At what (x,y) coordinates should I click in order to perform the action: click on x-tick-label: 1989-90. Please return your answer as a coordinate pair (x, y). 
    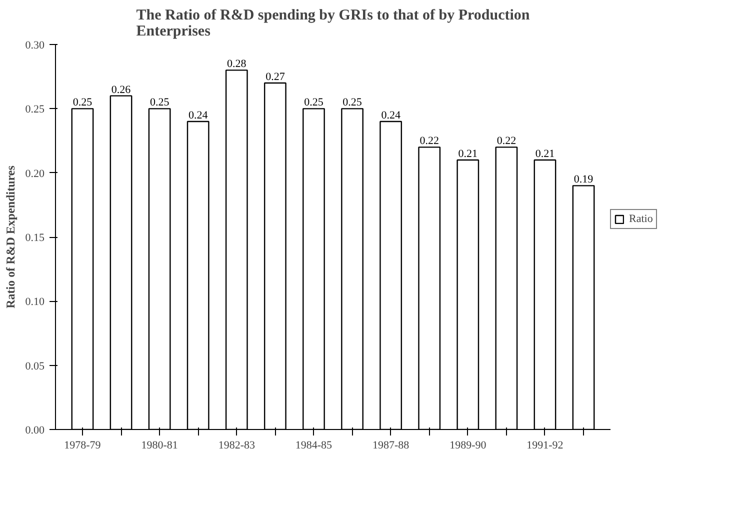
    Looking at the image, I should click on (468, 446).